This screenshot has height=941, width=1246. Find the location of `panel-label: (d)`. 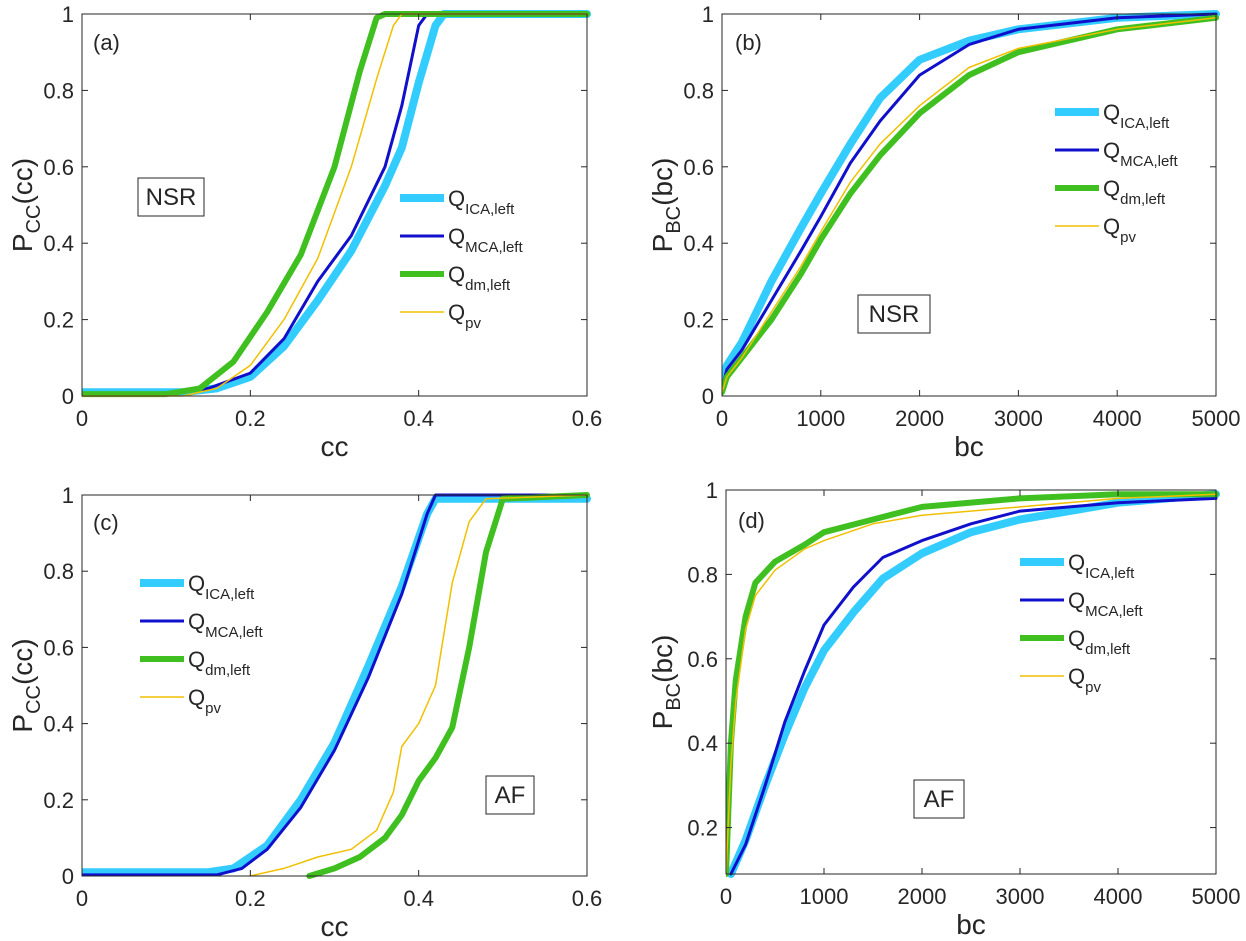

panel-label: (d) is located at coordinates (751, 520).